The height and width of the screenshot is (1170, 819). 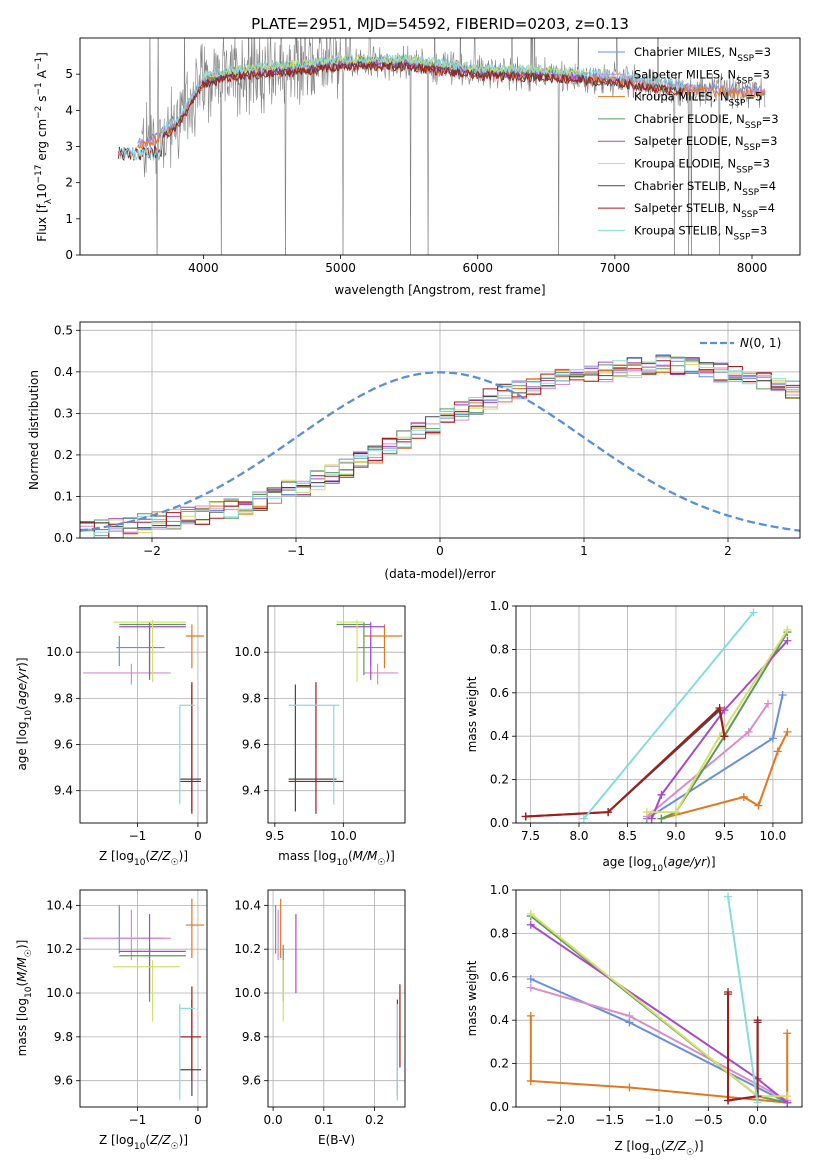 What do you see at coordinates (44, 147) in the screenshot?
I see `y-axis-label: Flux [fλ10−17 erg cm−2 s−1 A−1]` at bounding box center [44, 147].